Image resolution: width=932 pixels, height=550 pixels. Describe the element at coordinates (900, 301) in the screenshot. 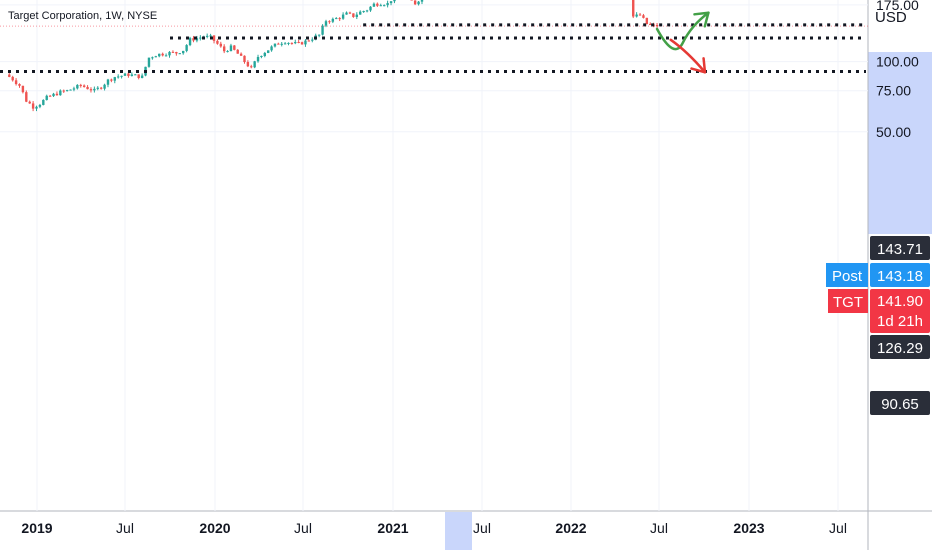

I see `svg-text: 141.90` at that location.